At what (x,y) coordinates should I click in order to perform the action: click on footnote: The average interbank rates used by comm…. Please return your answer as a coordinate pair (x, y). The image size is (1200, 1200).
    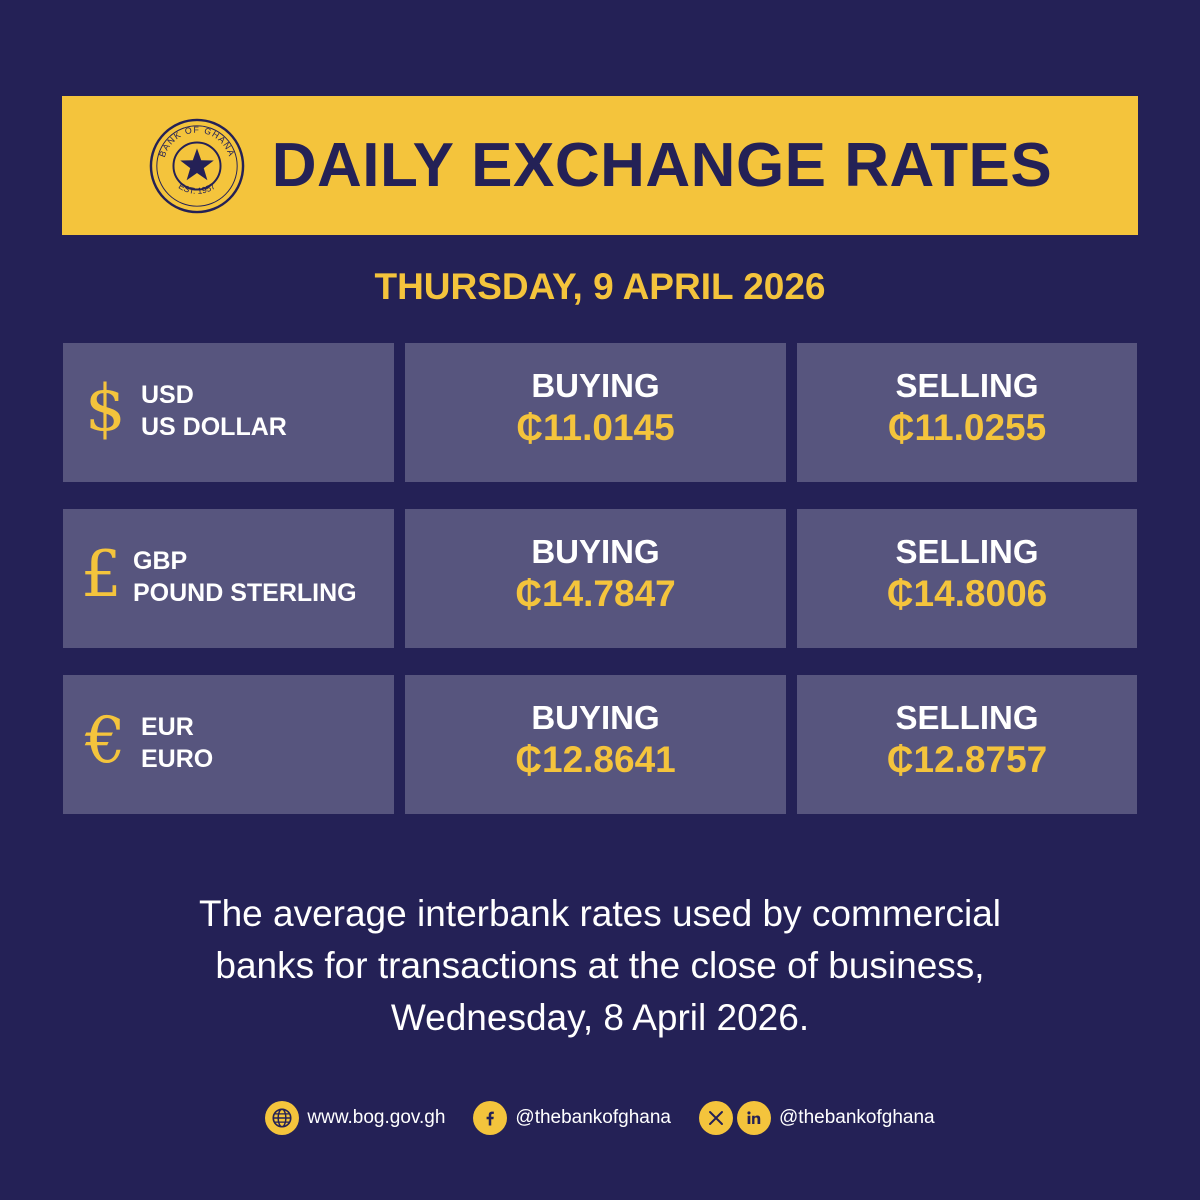
    Looking at the image, I should click on (600, 966).